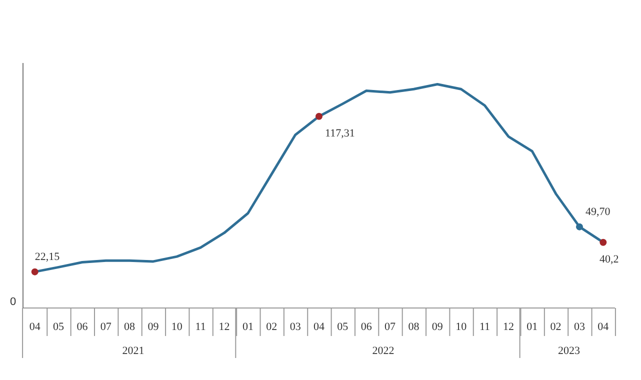 The image size is (641, 380). What do you see at coordinates (598, 212) in the screenshot?
I see `data-label: 49,70` at bounding box center [598, 212].